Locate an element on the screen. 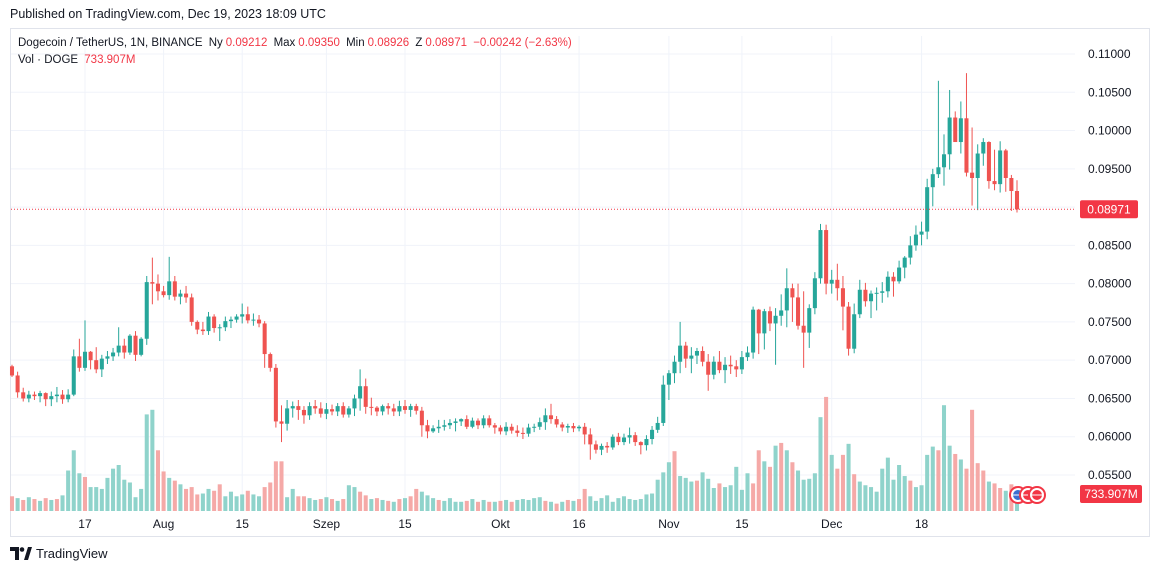  legend-close-label: Z is located at coordinates (419, 43).